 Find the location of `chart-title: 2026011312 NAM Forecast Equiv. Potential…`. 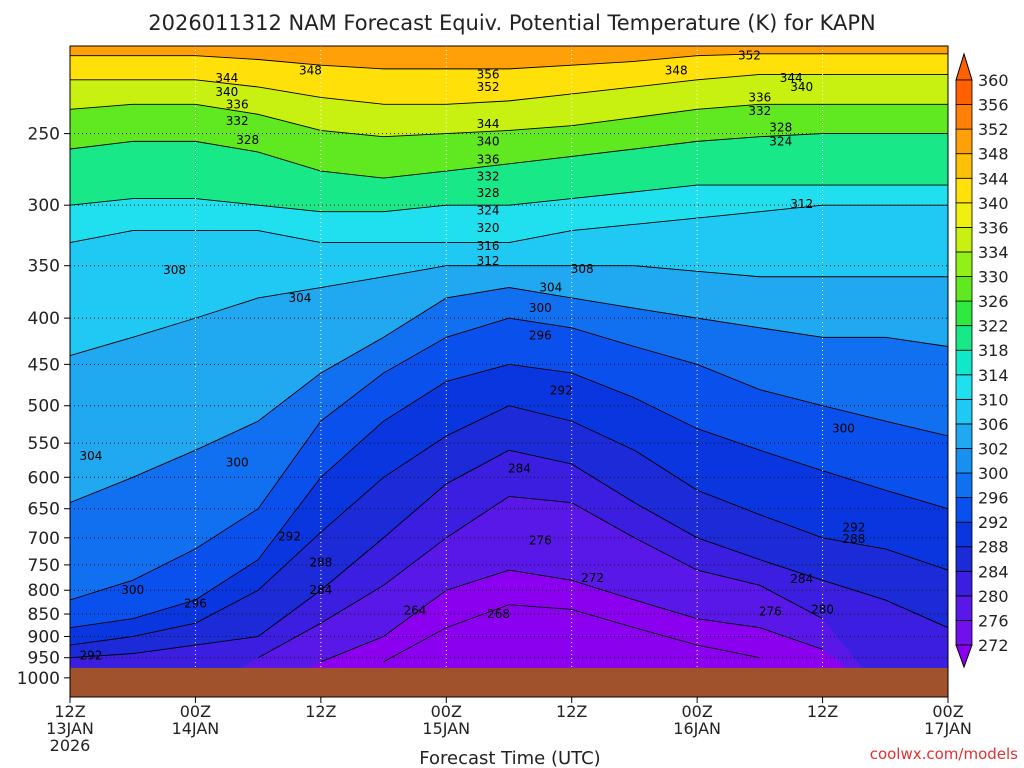

chart-title: 2026011312 NAM Forecast Equiv. Potential… is located at coordinates (511, 23).